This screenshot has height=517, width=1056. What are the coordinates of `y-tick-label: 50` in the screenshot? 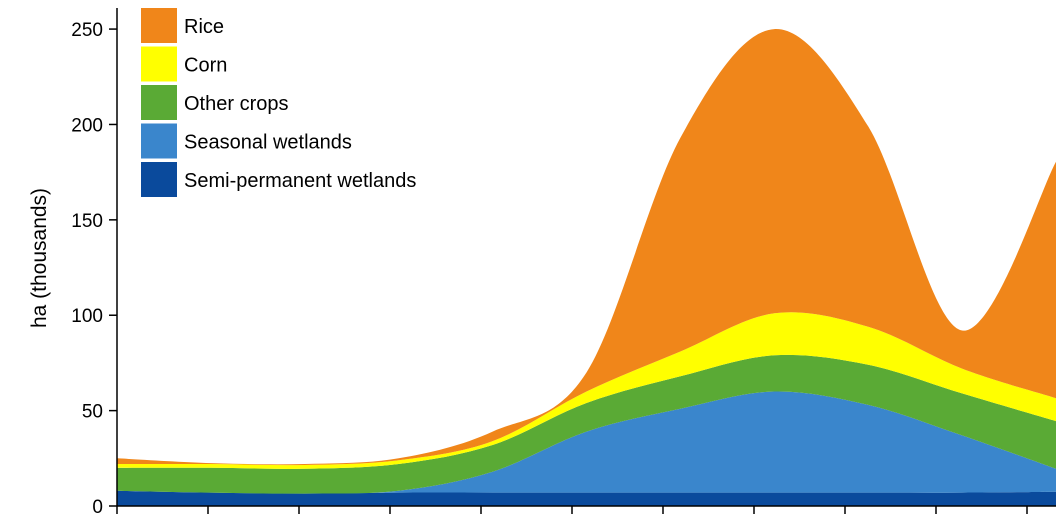 It's located at (92, 412).